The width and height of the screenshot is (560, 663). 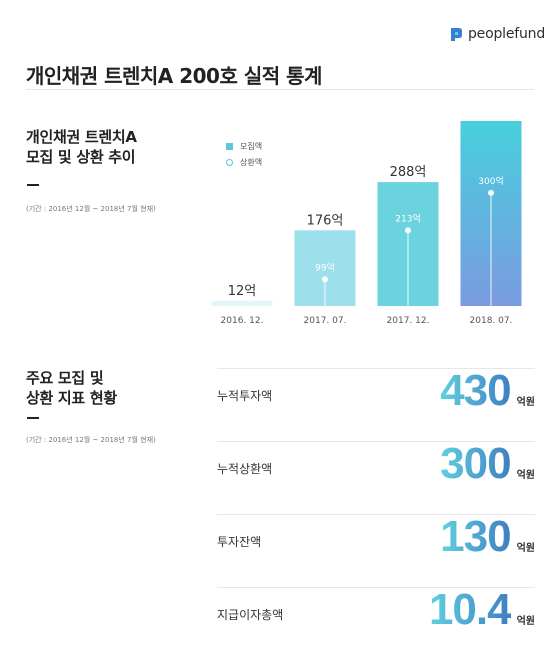 I want to click on legend-label-recruit: 모집액, so click(x=251, y=146).